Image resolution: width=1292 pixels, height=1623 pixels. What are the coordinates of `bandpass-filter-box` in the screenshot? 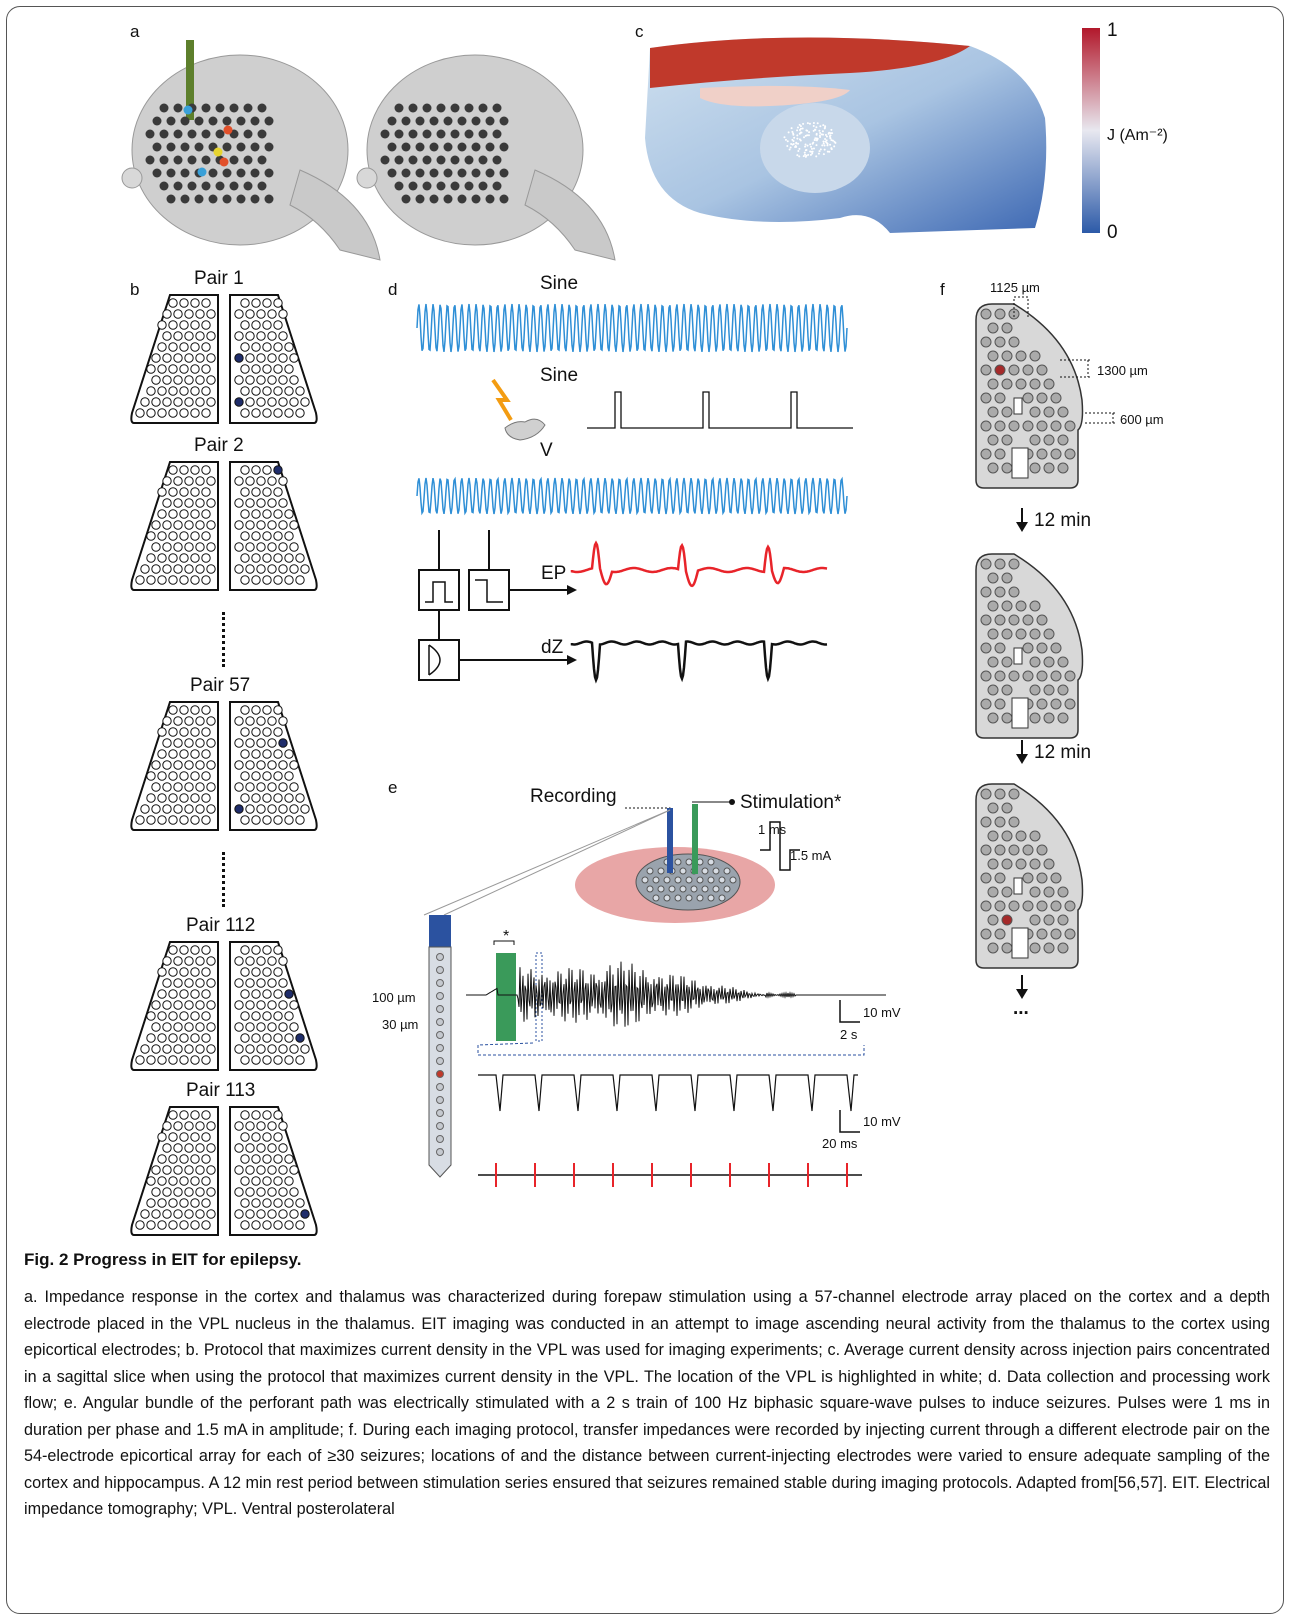 It's located at (439, 590).